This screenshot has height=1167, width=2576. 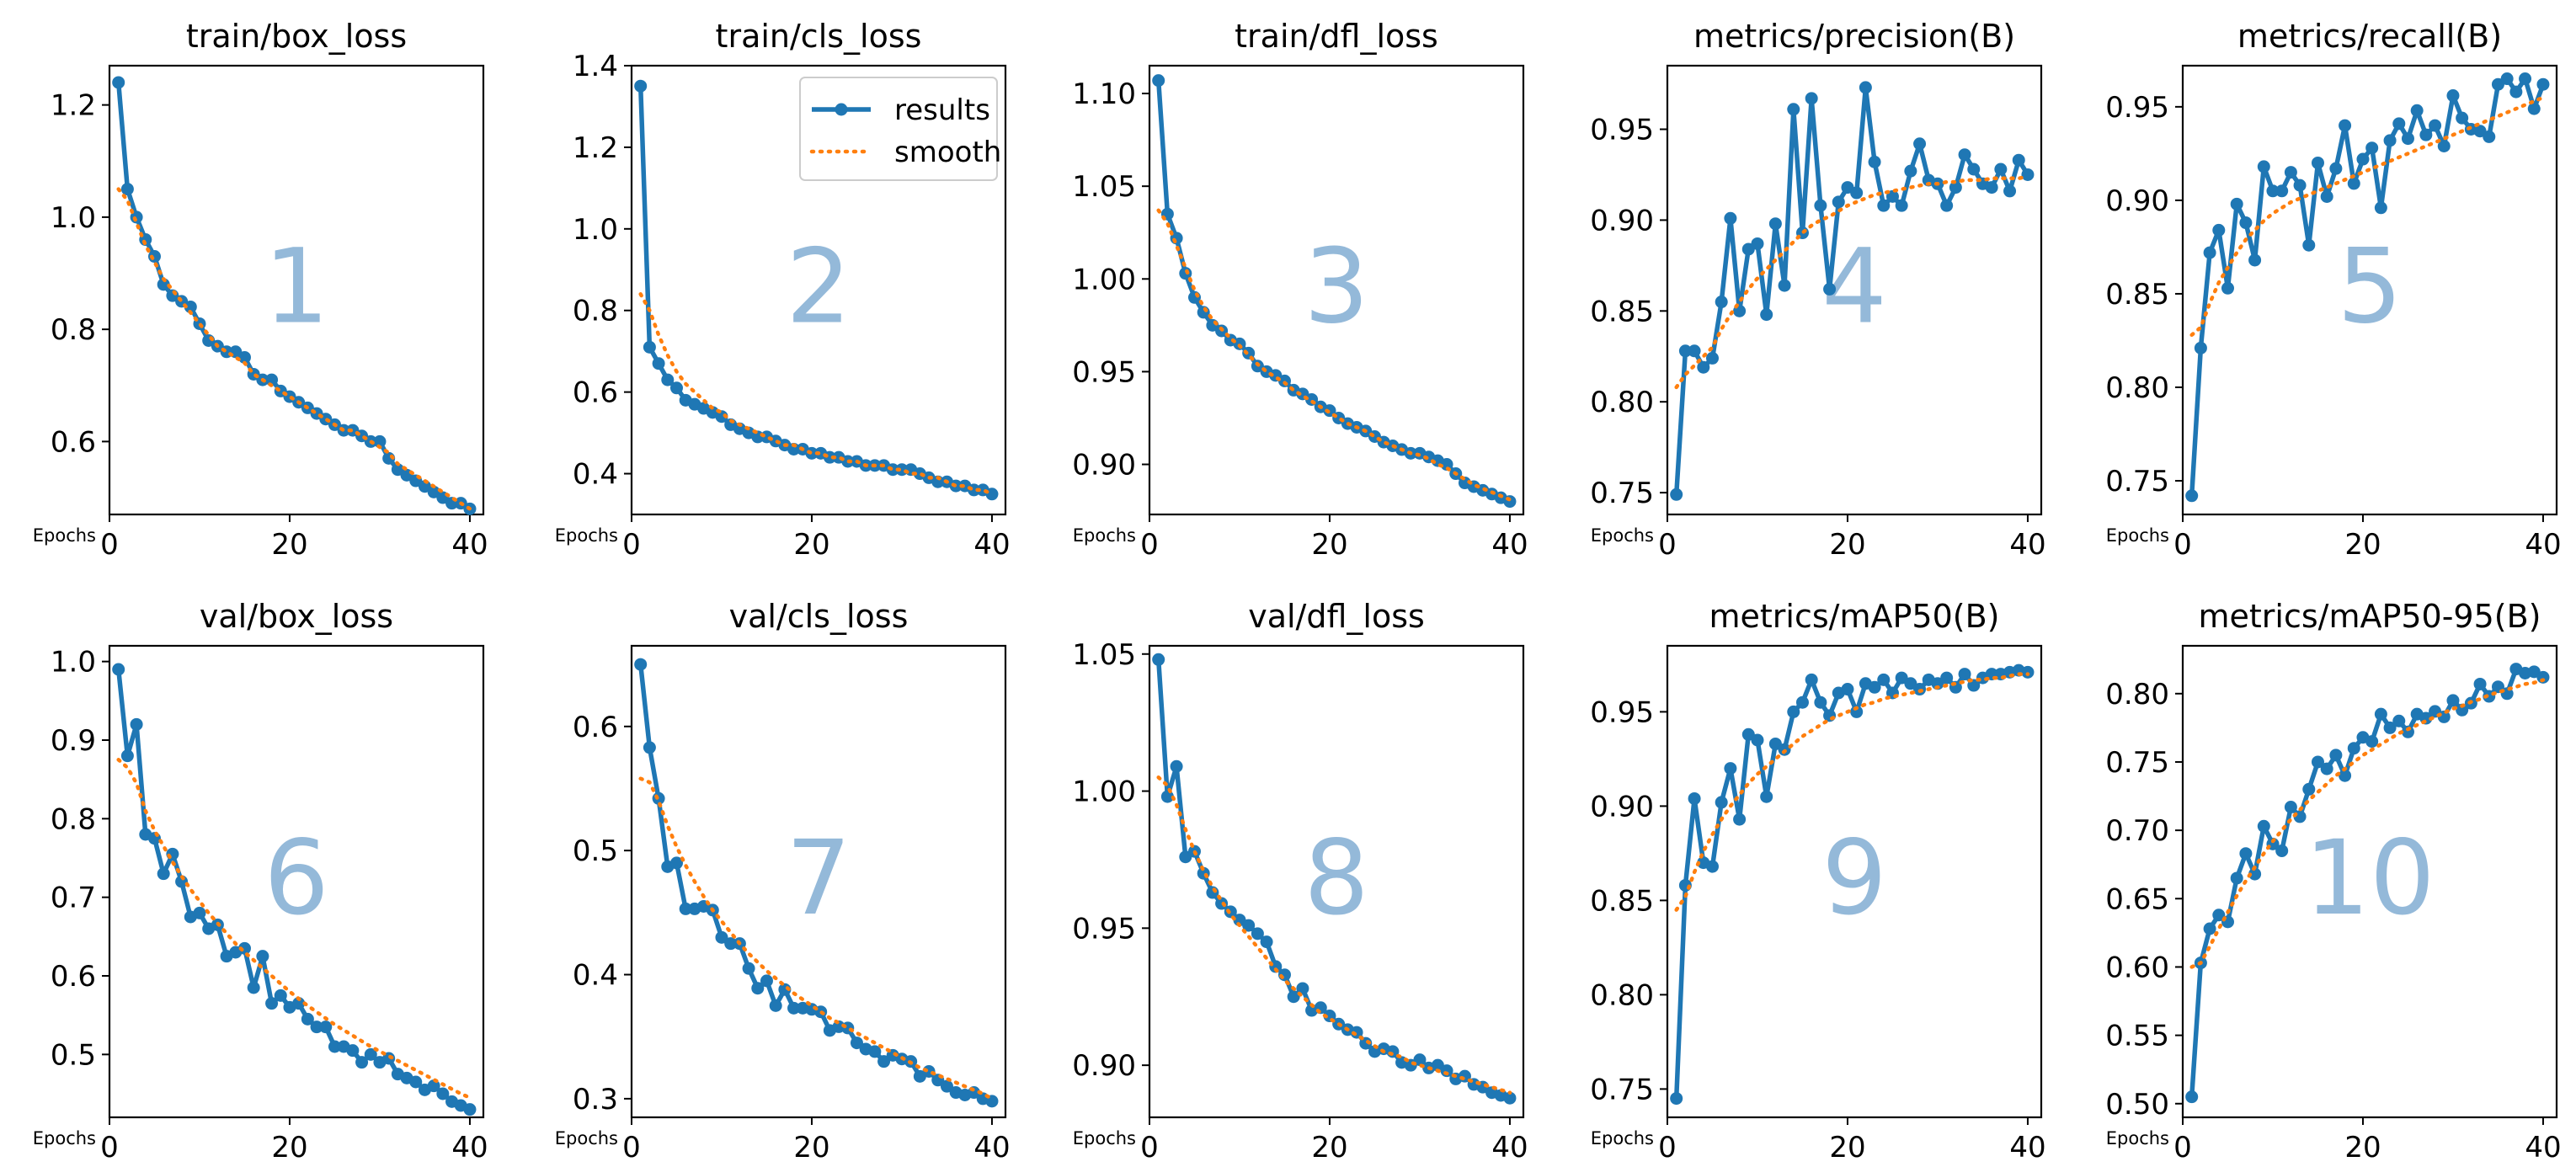 What do you see at coordinates (595, 311) in the screenshot?
I see `y-tick-label: 0.8` at bounding box center [595, 311].